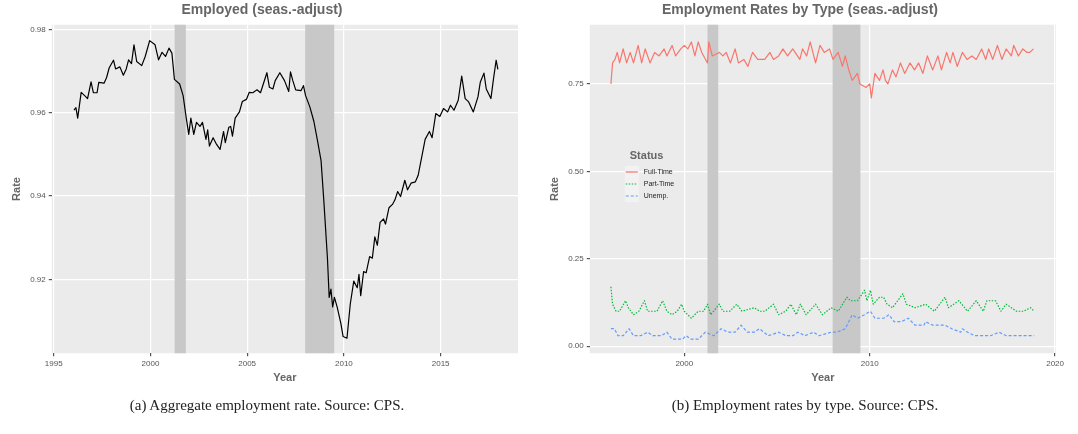 The height and width of the screenshot is (434, 1078). Describe the element at coordinates (38, 29) in the screenshot. I see `y-tick-label: 0.98` at that location.